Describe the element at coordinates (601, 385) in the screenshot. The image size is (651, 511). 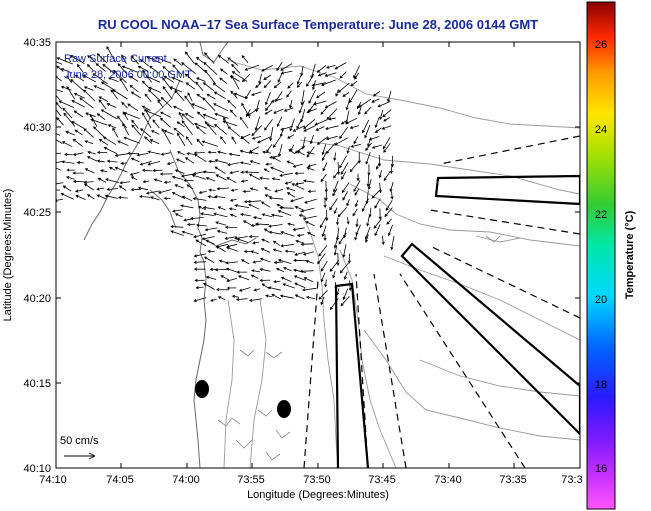
I see `colorbar-tick-label: 18` at that location.